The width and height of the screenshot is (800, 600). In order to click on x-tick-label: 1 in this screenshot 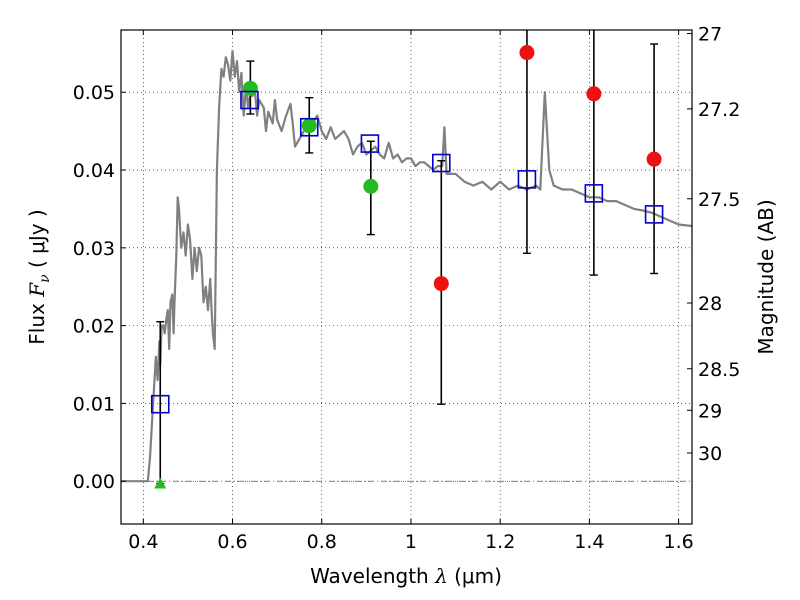, I will do `click(411, 542)`.